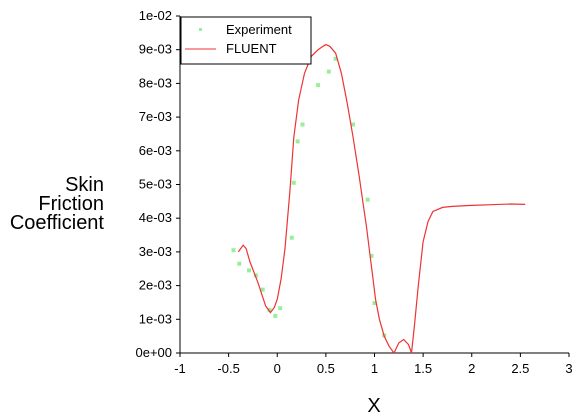 The height and width of the screenshot is (419, 584). I want to click on x-ticks: -1 -0.5 0 0.5 1 1.5 2 2.5 3, so click(373, 364).